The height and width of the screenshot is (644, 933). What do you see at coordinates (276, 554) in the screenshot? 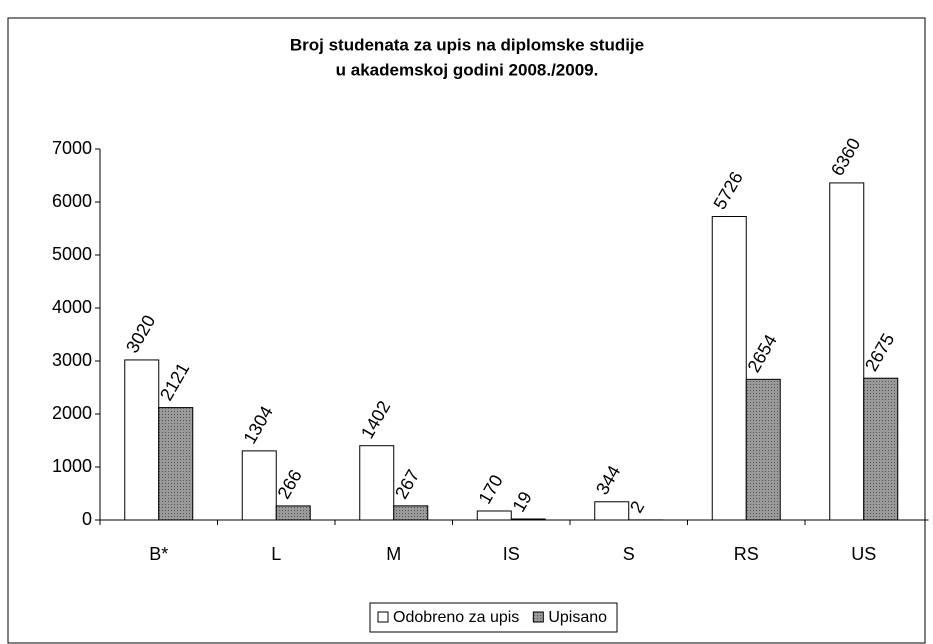
I see `x-tick-label: L` at bounding box center [276, 554].